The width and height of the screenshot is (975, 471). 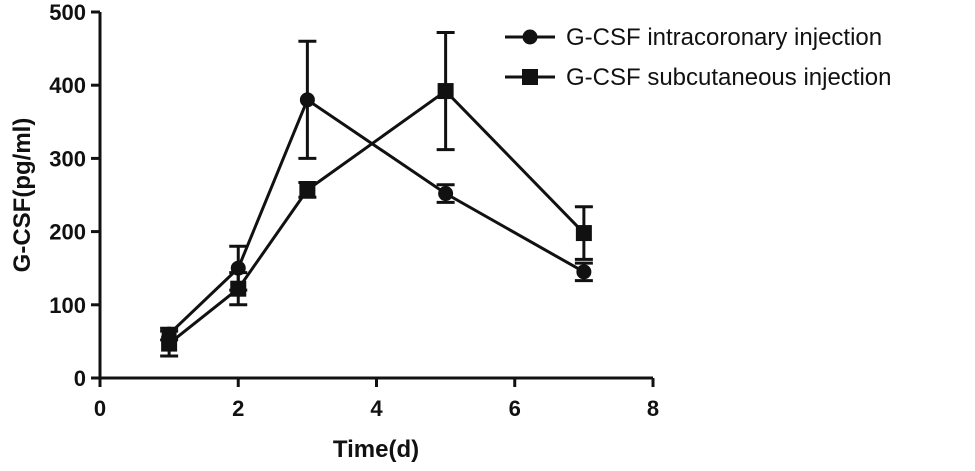 What do you see at coordinates (22, 195) in the screenshot?
I see `y-axis-title: G-CSF(pg/ml)` at bounding box center [22, 195].